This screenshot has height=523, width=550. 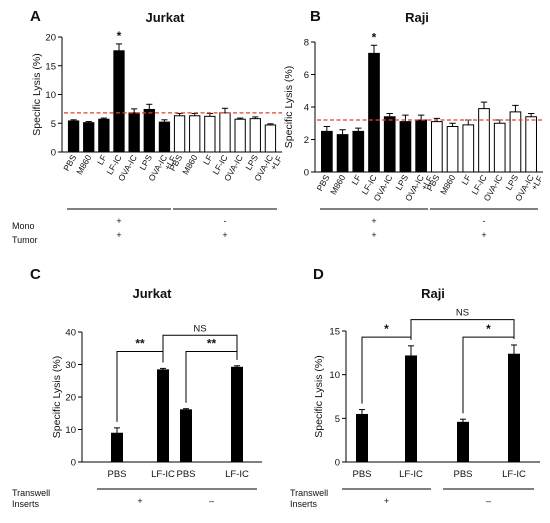 What do you see at coordinates (462, 474) in the screenshot?
I see `panel-d-x-tick-label: PBS` at bounding box center [462, 474].